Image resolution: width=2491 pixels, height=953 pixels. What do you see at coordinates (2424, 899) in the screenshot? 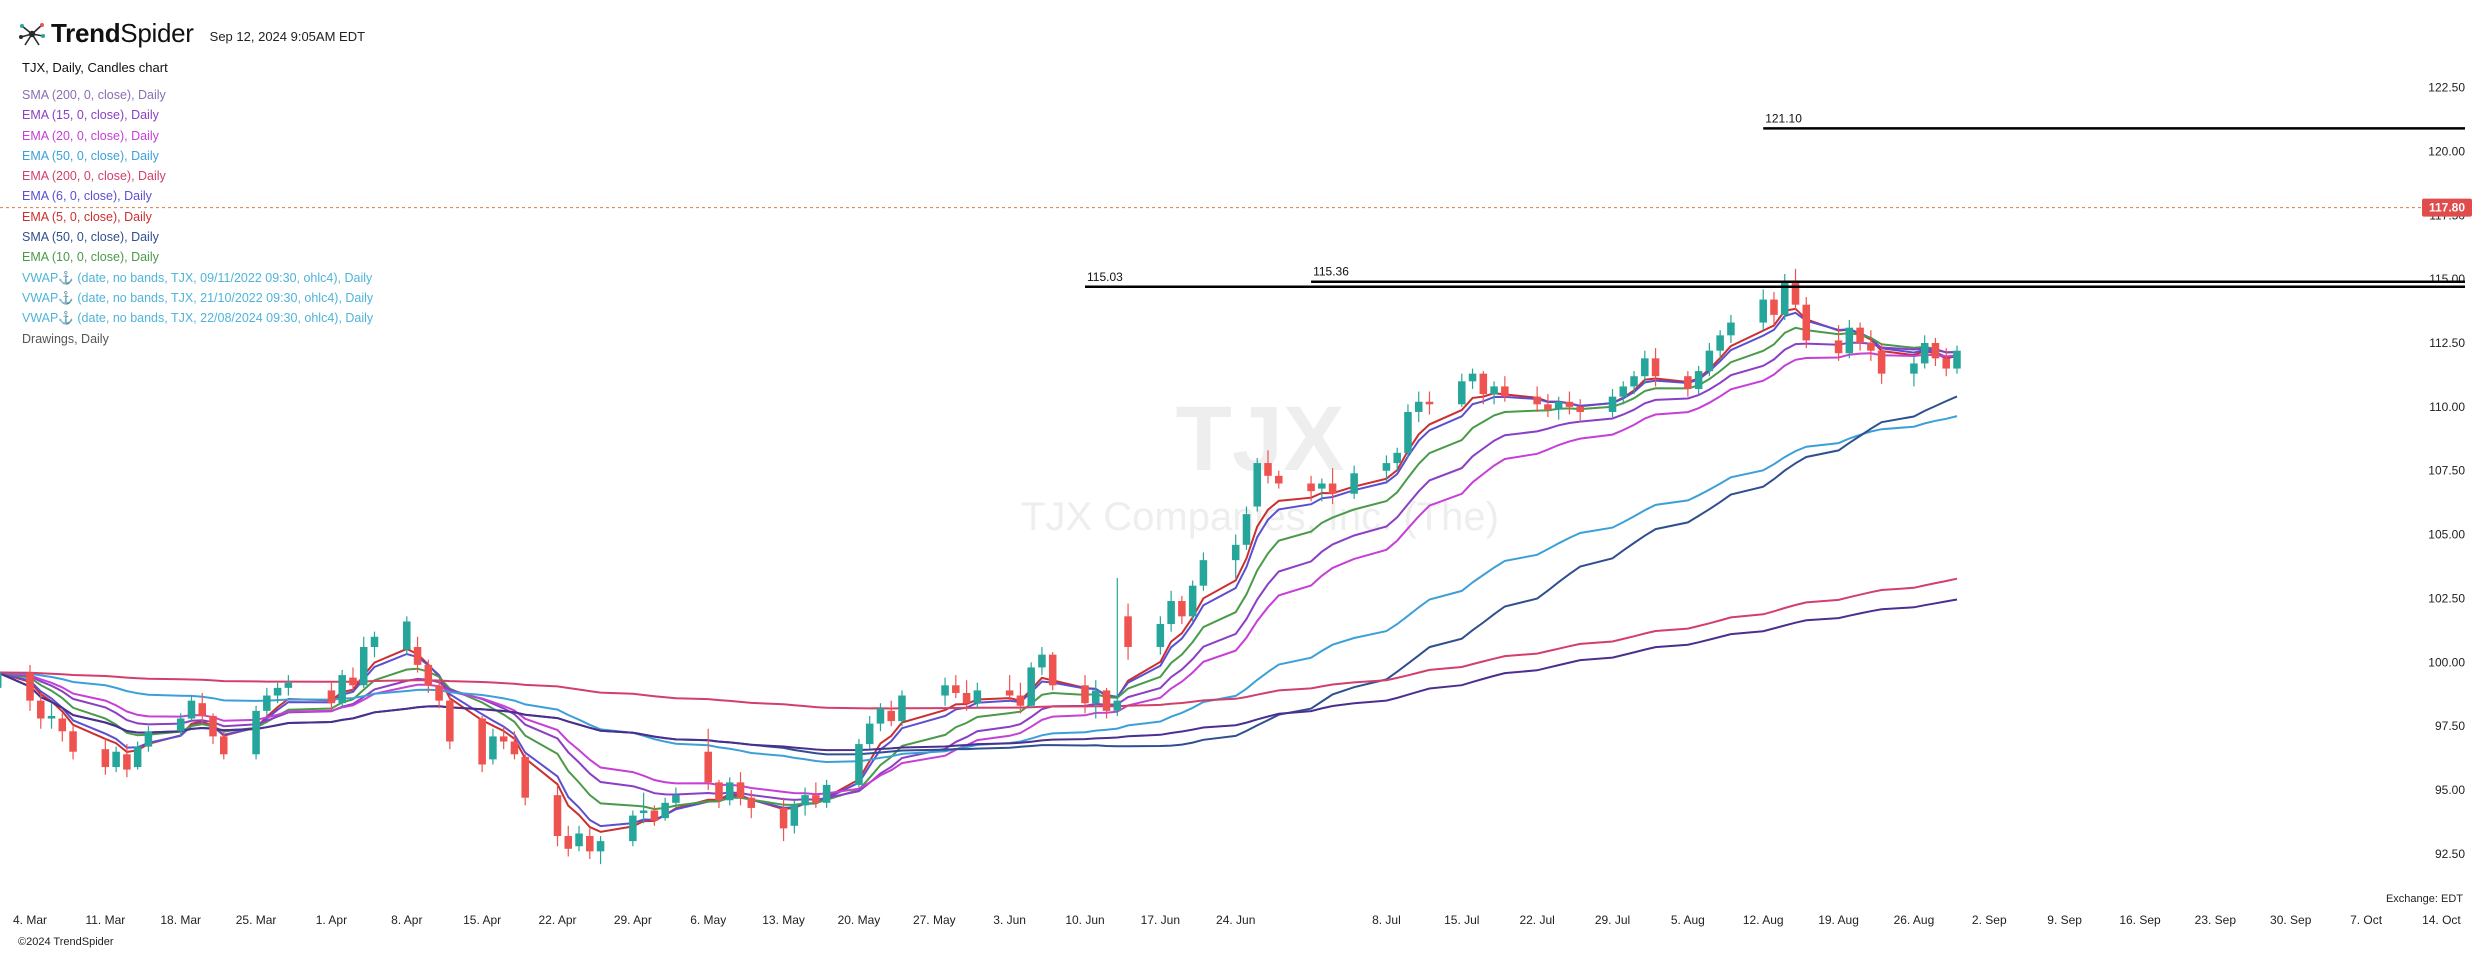
I see `exchange-label: Exchange: EDT` at bounding box center [2424, 899].